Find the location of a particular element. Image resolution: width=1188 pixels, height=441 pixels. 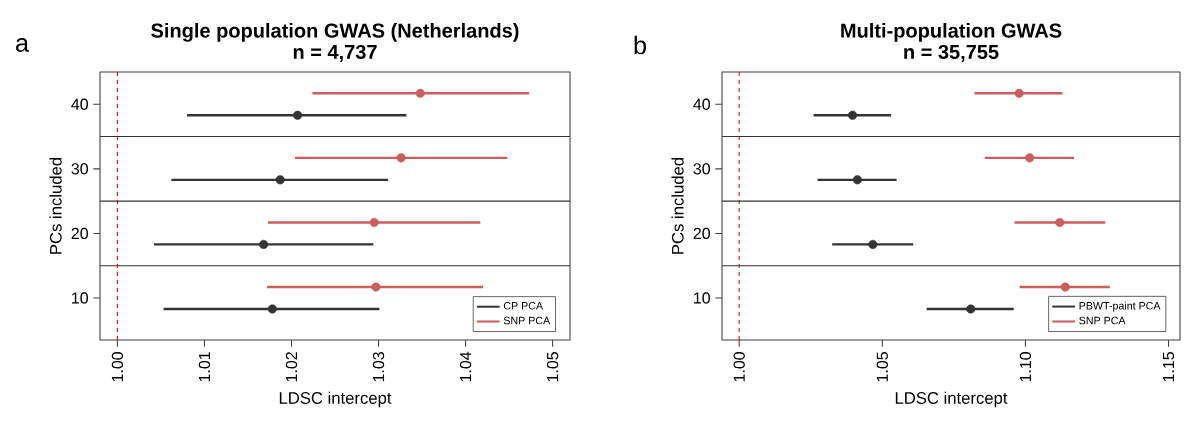

chart-title: Single population GWAS (Netherlands) is located at coordinates (335, 32).